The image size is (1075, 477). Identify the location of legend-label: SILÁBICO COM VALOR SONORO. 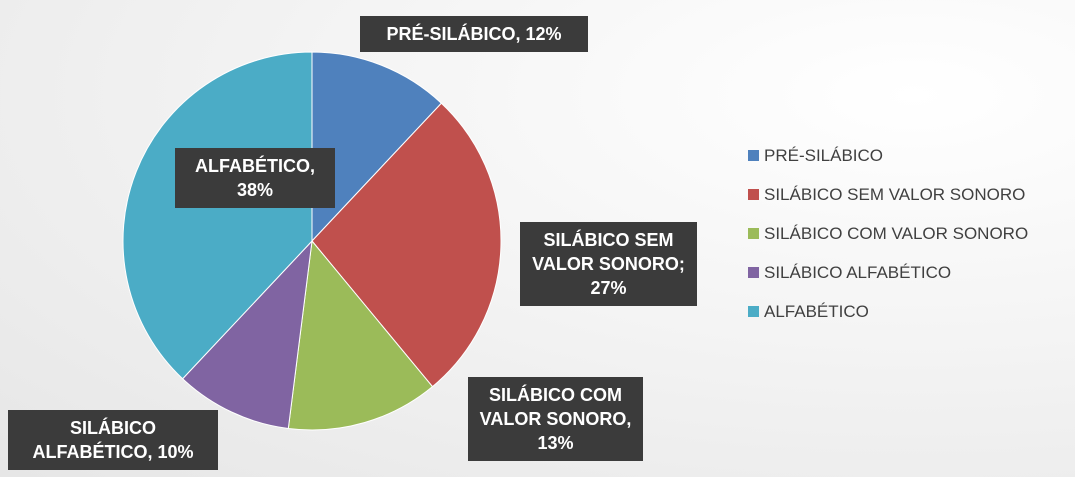
(896, 233).